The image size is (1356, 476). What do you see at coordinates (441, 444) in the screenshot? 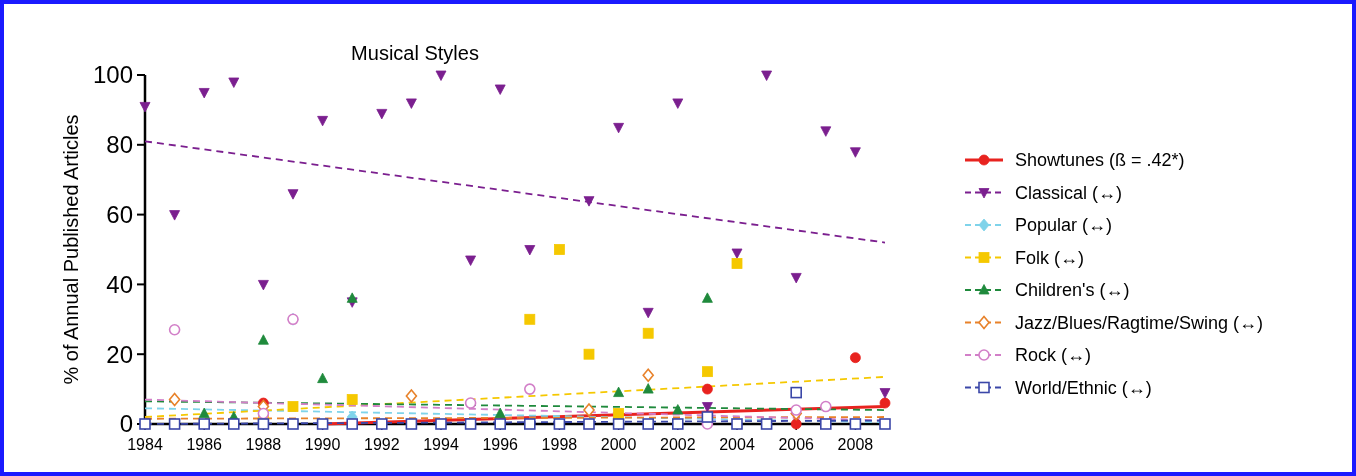
I see `x-tick-label: 1994` at bounding box center [441, 444].